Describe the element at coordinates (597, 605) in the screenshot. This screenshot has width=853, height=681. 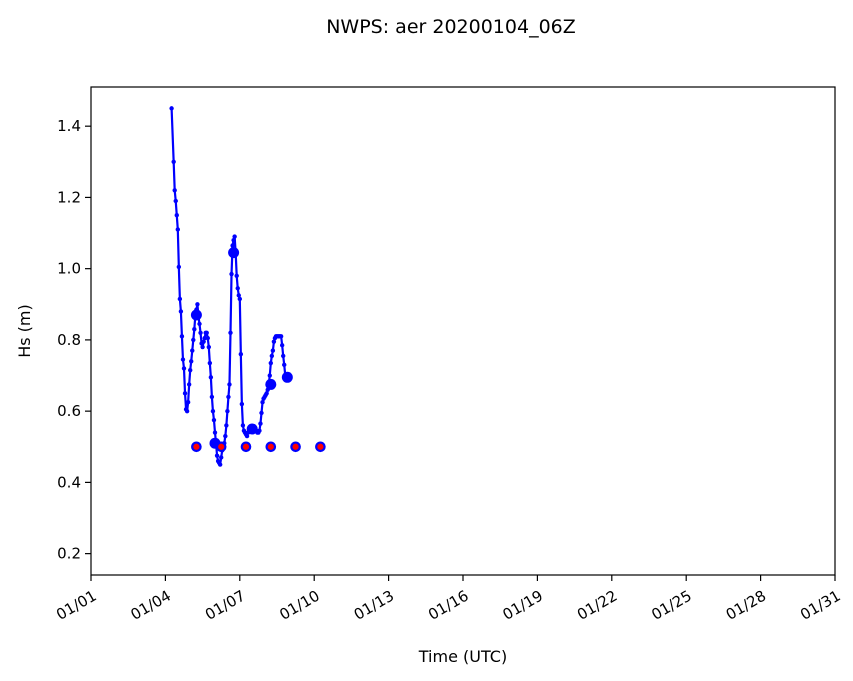
I see `x-tick-label: 01/22` at that location.